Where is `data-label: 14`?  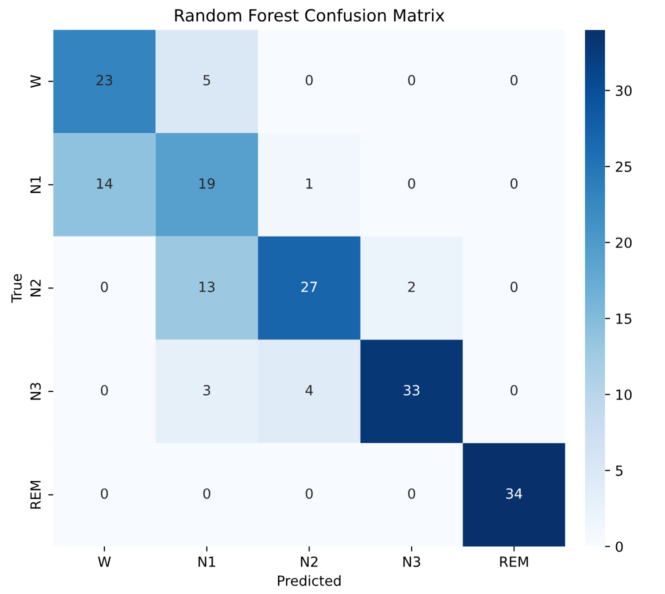 data-label: 14 is located at coordinates (104, 183).